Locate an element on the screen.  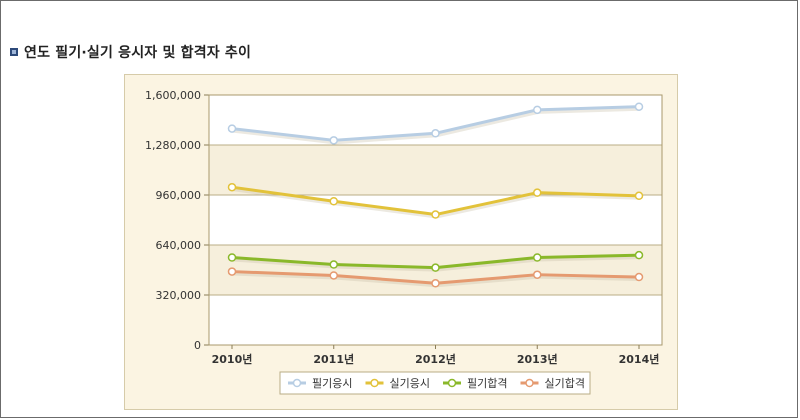
x-tick-label: 2012년 is located at coordinates (435, 359).